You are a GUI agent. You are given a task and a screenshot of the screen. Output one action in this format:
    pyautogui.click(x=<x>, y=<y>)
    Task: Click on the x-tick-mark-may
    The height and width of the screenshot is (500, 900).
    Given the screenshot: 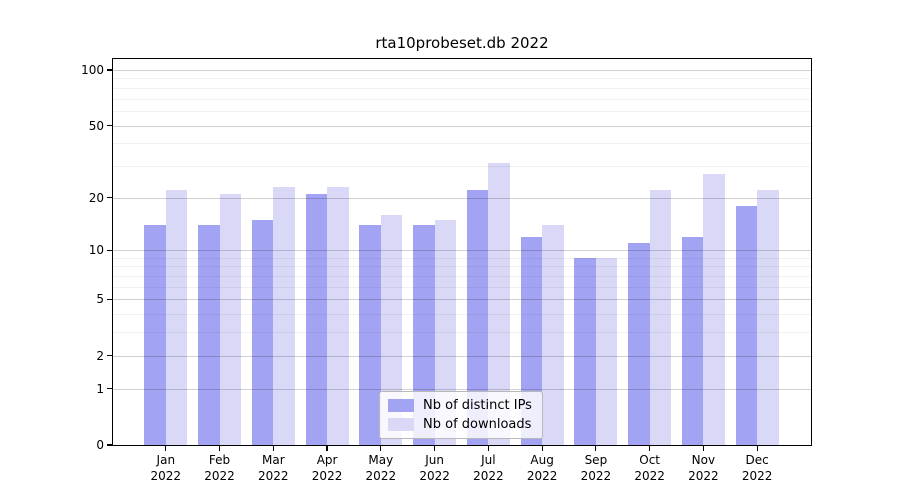 What is the action you would take?
    pyautogui.click(x=381, y=448)
    